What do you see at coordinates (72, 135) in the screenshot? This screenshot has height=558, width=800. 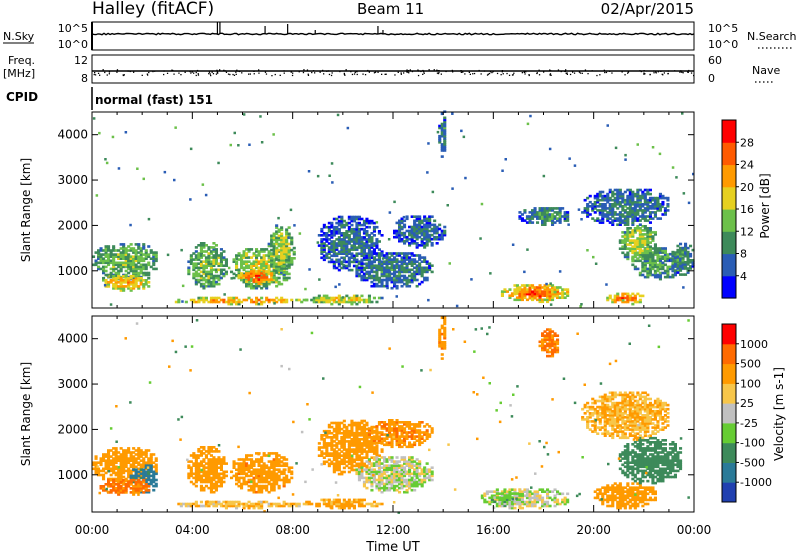 I see `y-tick-label: 4000` at bounding box center [72, 135].